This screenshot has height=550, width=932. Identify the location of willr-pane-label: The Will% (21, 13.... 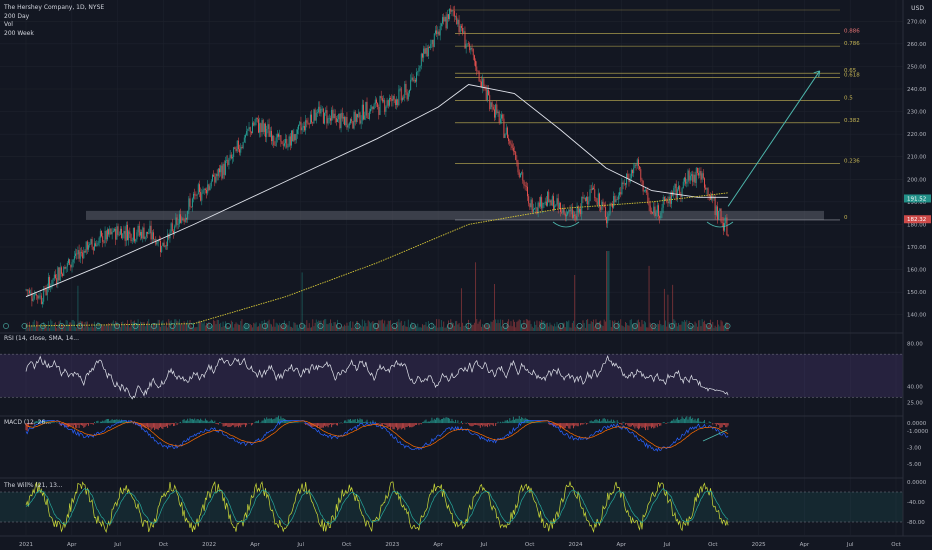
(33, 485).